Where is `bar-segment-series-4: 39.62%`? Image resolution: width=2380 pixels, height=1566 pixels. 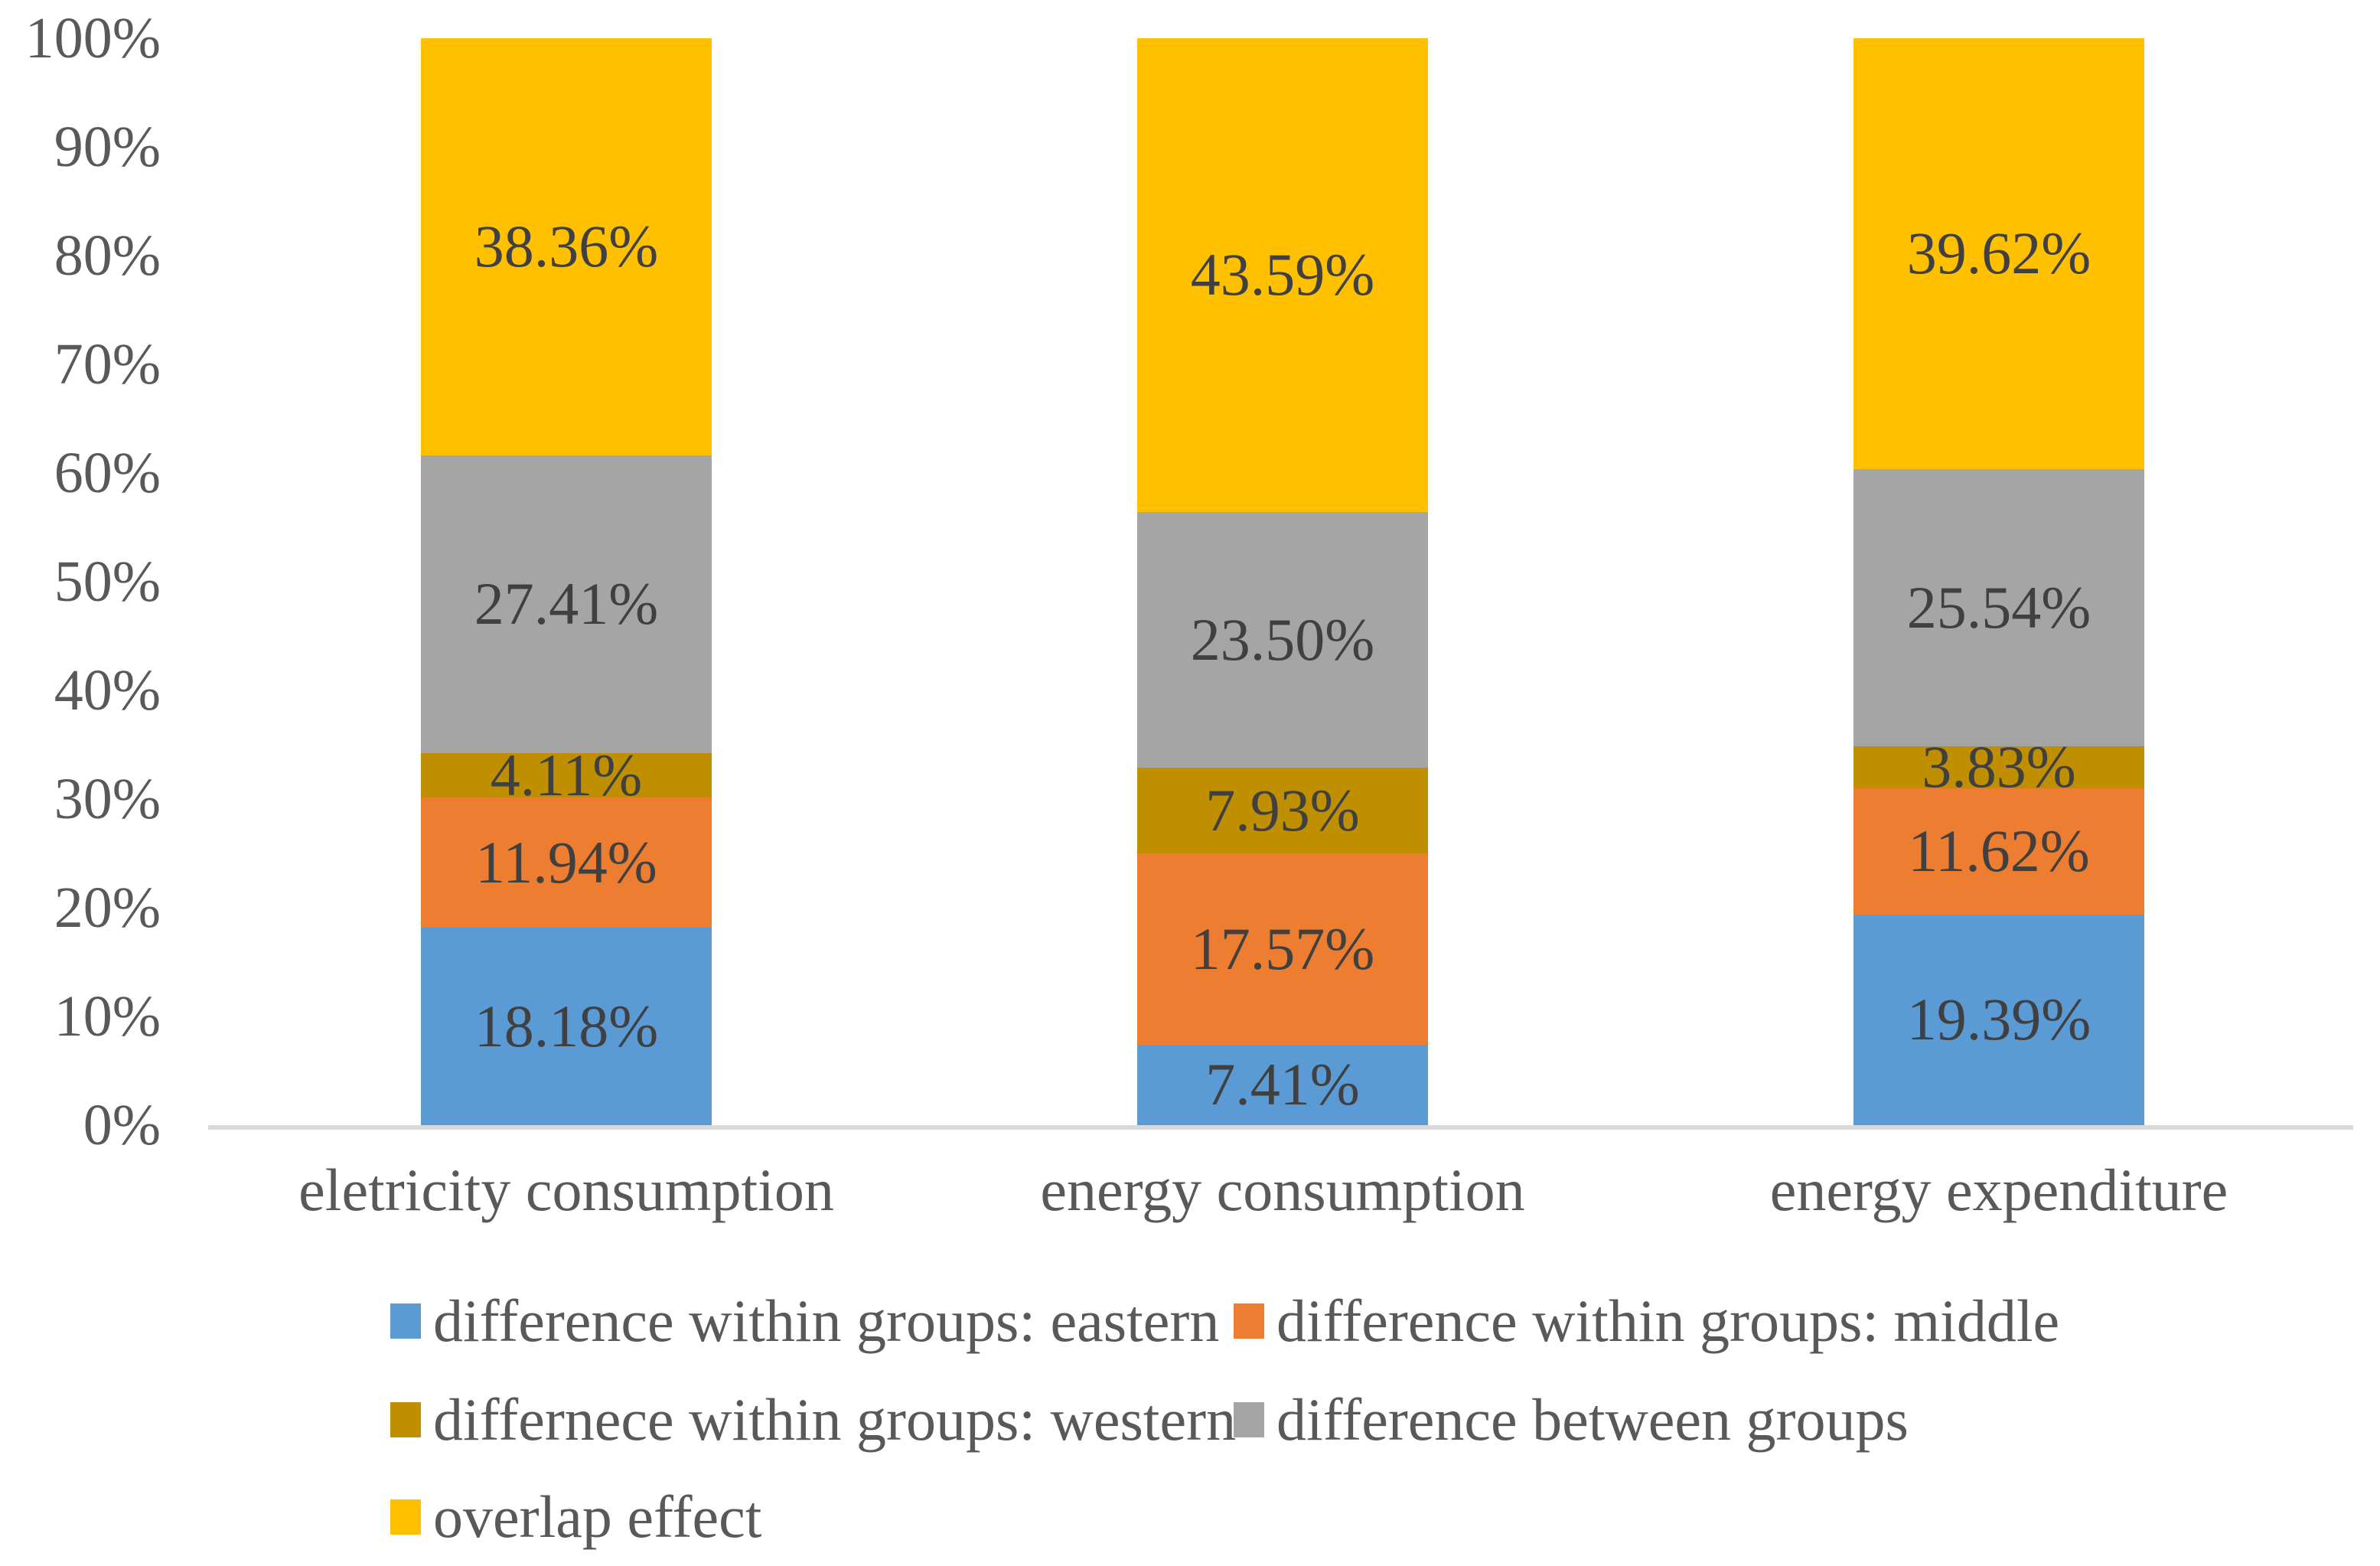
bar-segment-series-4: 39.62% is located at coordinates (1999, 253).